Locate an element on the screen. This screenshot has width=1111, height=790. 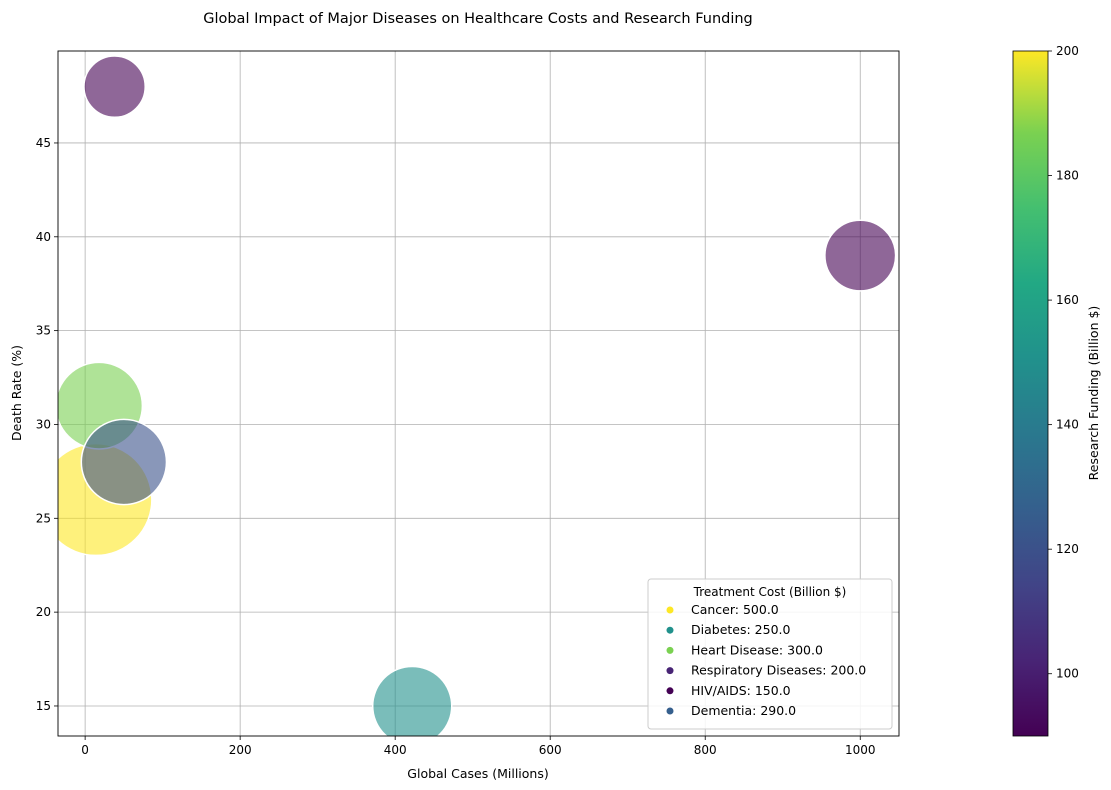
bubble-dementia is located at coordinates (124, 462).